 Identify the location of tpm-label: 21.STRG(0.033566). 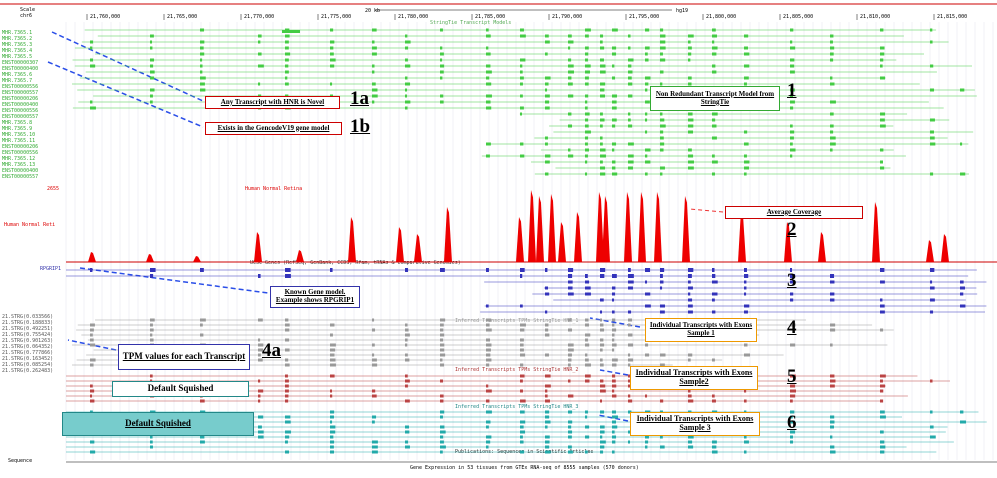
(27, 317).